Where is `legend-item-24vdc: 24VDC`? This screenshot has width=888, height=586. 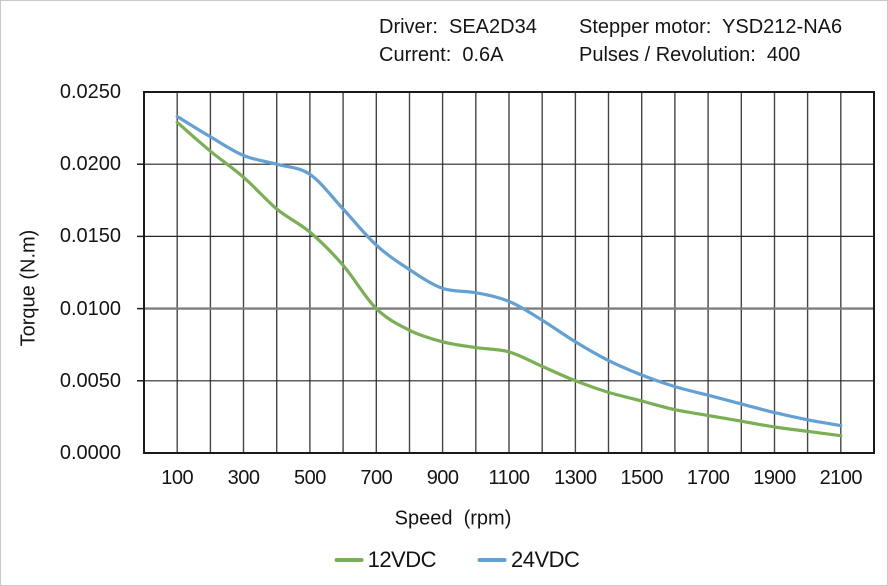 legend-item-24vdc: 24VDC is located at coordinates (529, 559).